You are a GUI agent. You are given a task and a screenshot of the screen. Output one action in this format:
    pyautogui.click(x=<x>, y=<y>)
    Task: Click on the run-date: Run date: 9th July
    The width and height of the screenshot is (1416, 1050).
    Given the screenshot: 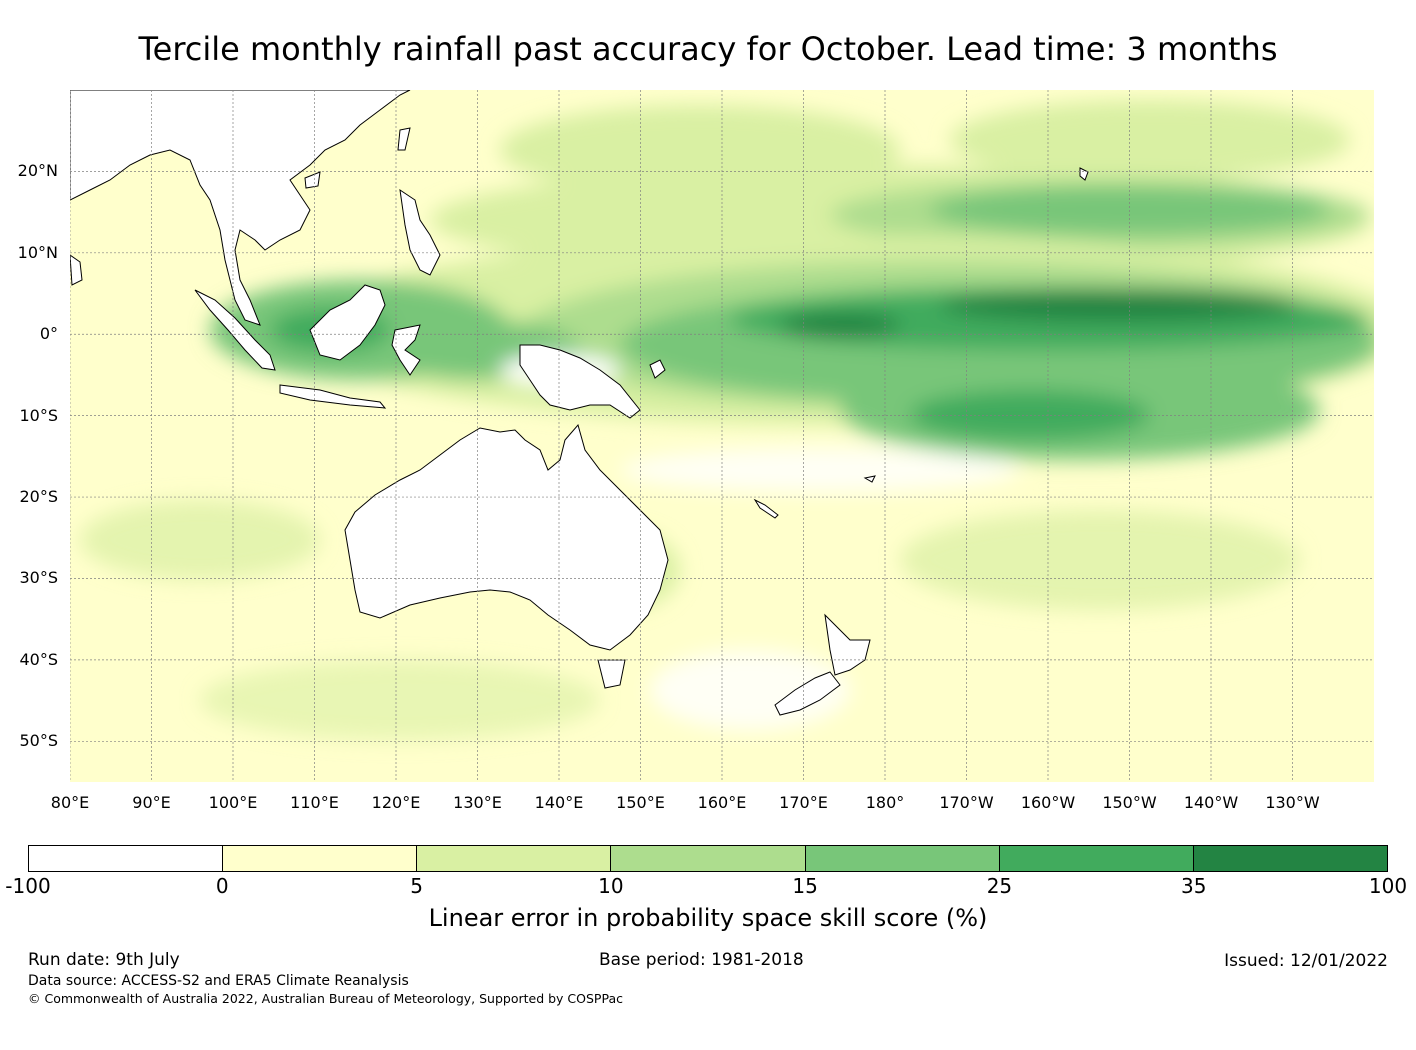 What is the action you would take?
    pyautogui.click(x=104, y=960)
    